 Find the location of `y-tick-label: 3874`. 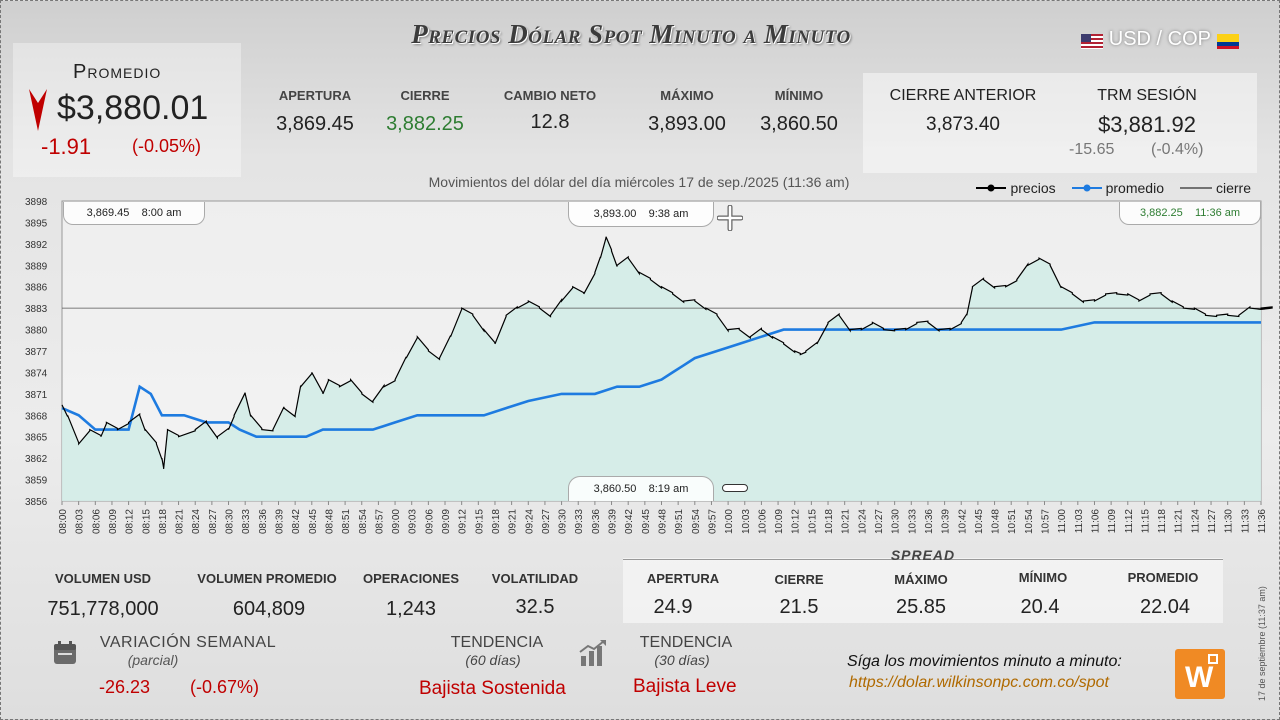

y-tick-label: 3874 is located at coordinates (36, 373).